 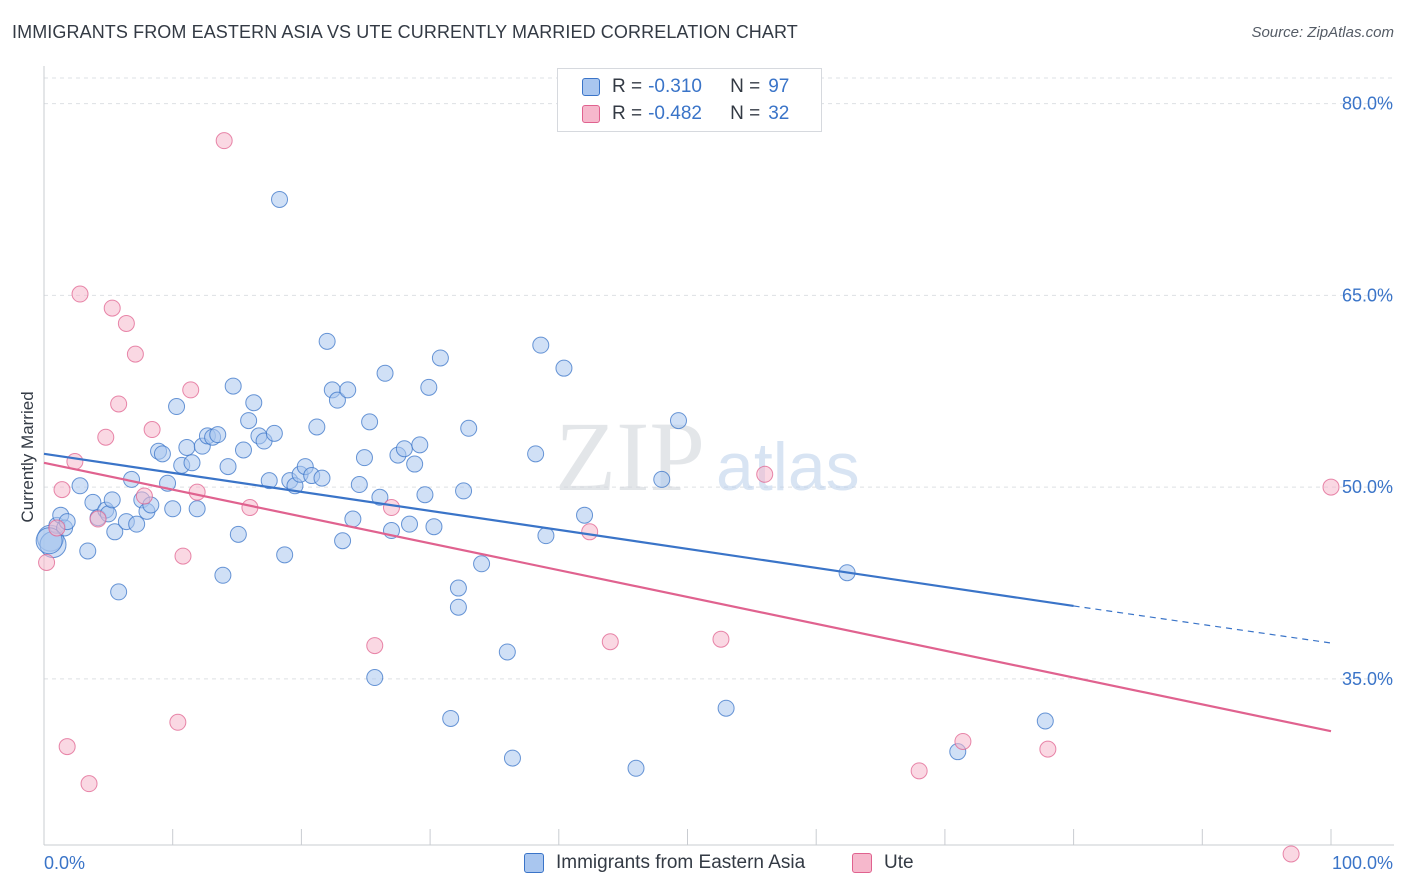 What do you see at coordinates (64, 863) in the screenshot?
I see `x-tick-label: 0.0%` at bounding box center [64, 863].